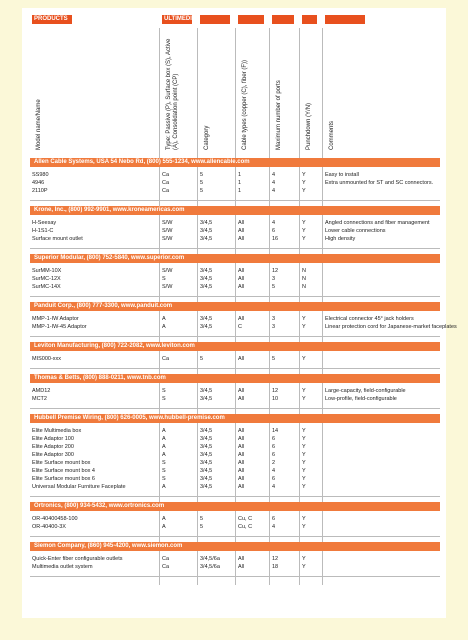 The width and height of the screenshot is (468, 640). I want to click on cell: Angled connections and fiber management, so click(377, 223).